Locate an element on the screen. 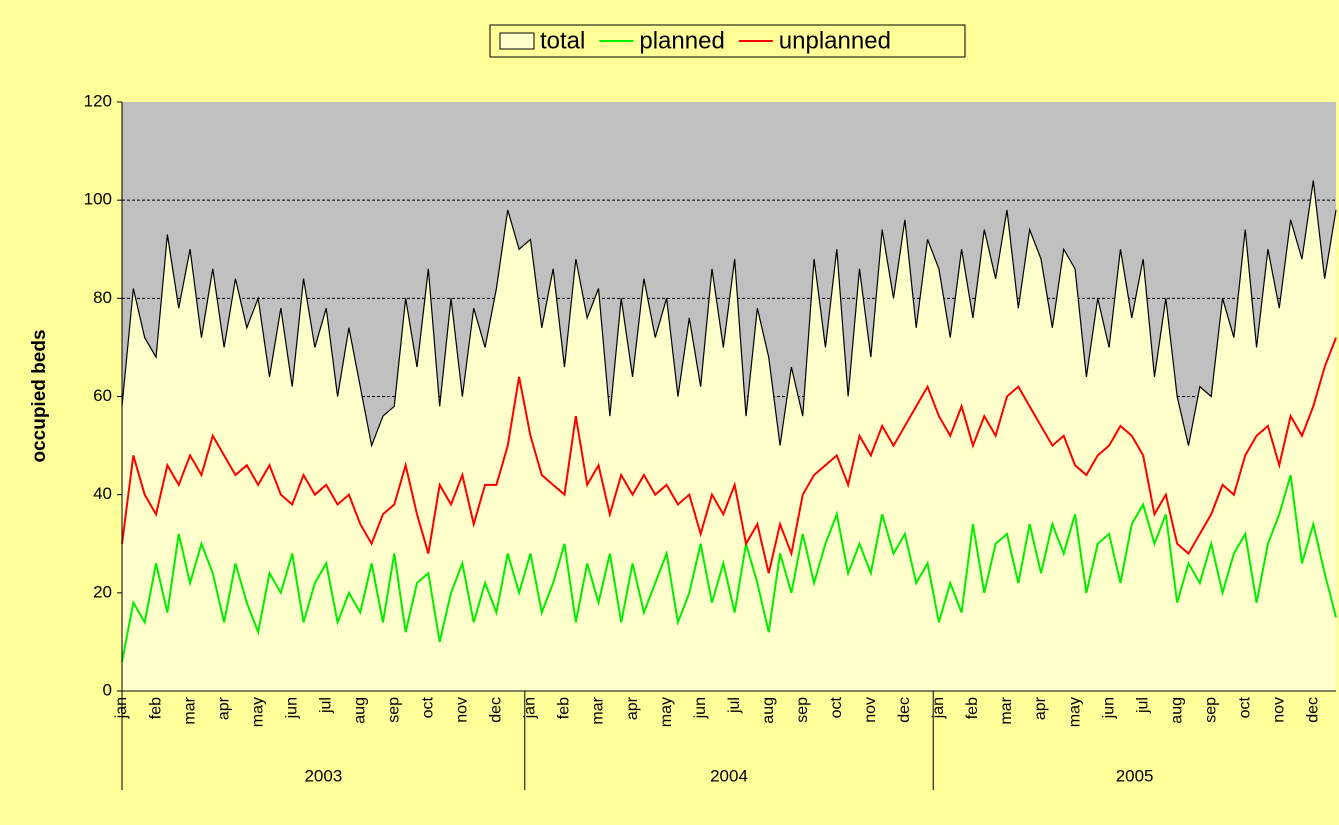 The image size is (1339, 825). y-axis-label: occupied beds is located at coordinates (39, 395).